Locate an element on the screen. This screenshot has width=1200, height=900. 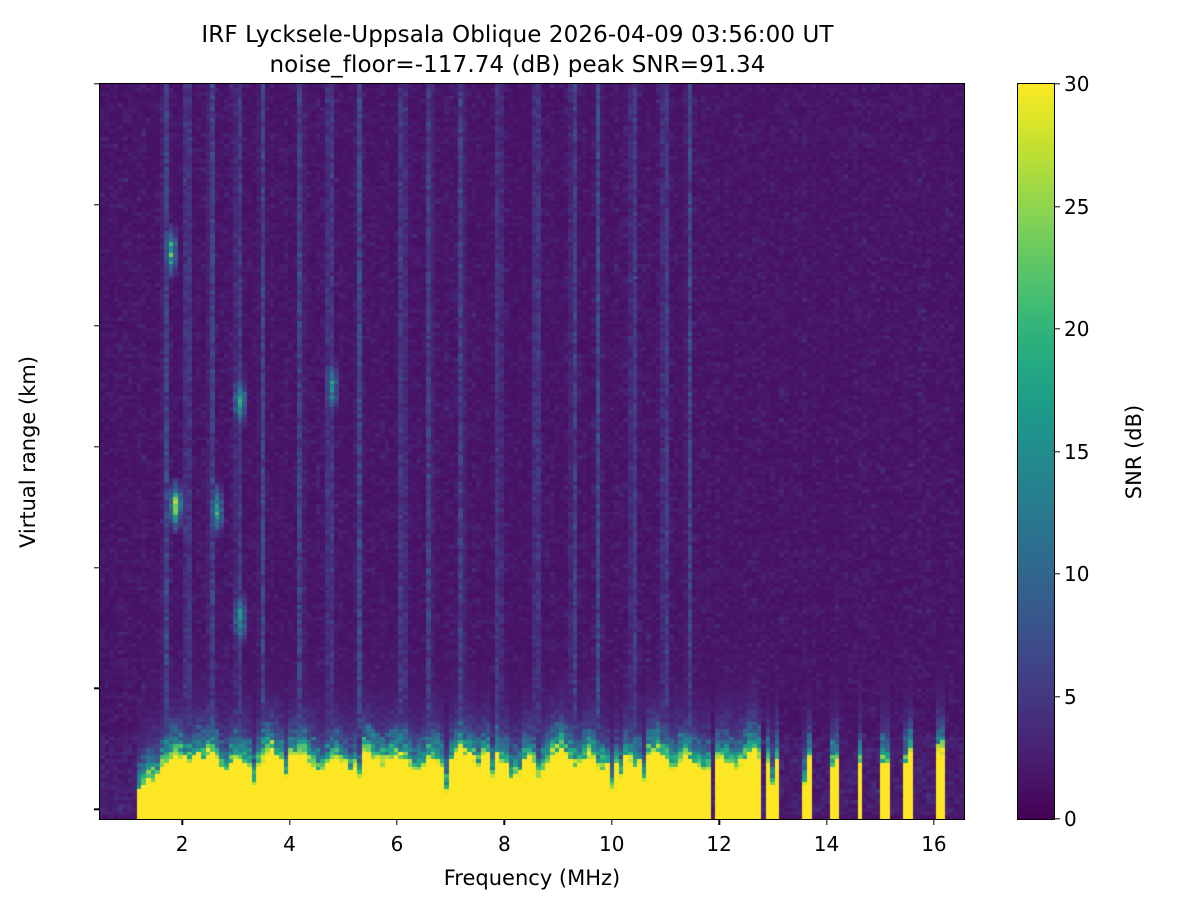
colorbar-tick-label: 30 is located at coordinates (1077, 84).